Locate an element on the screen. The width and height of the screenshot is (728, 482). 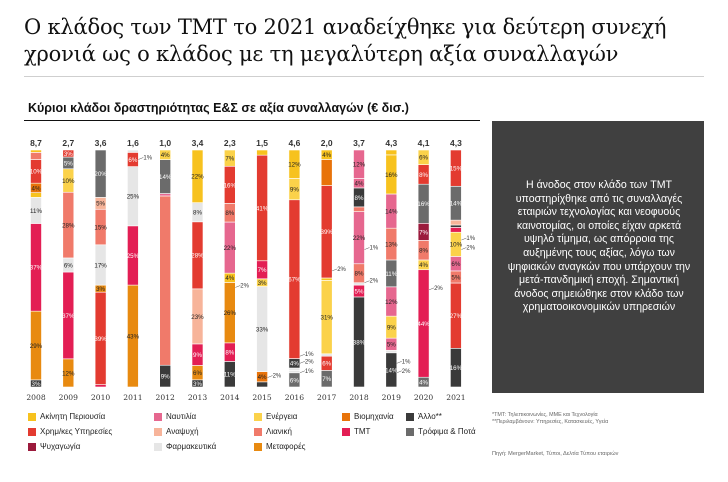
segment-label-2016-6: 12% is located at coordinates (294, 165).